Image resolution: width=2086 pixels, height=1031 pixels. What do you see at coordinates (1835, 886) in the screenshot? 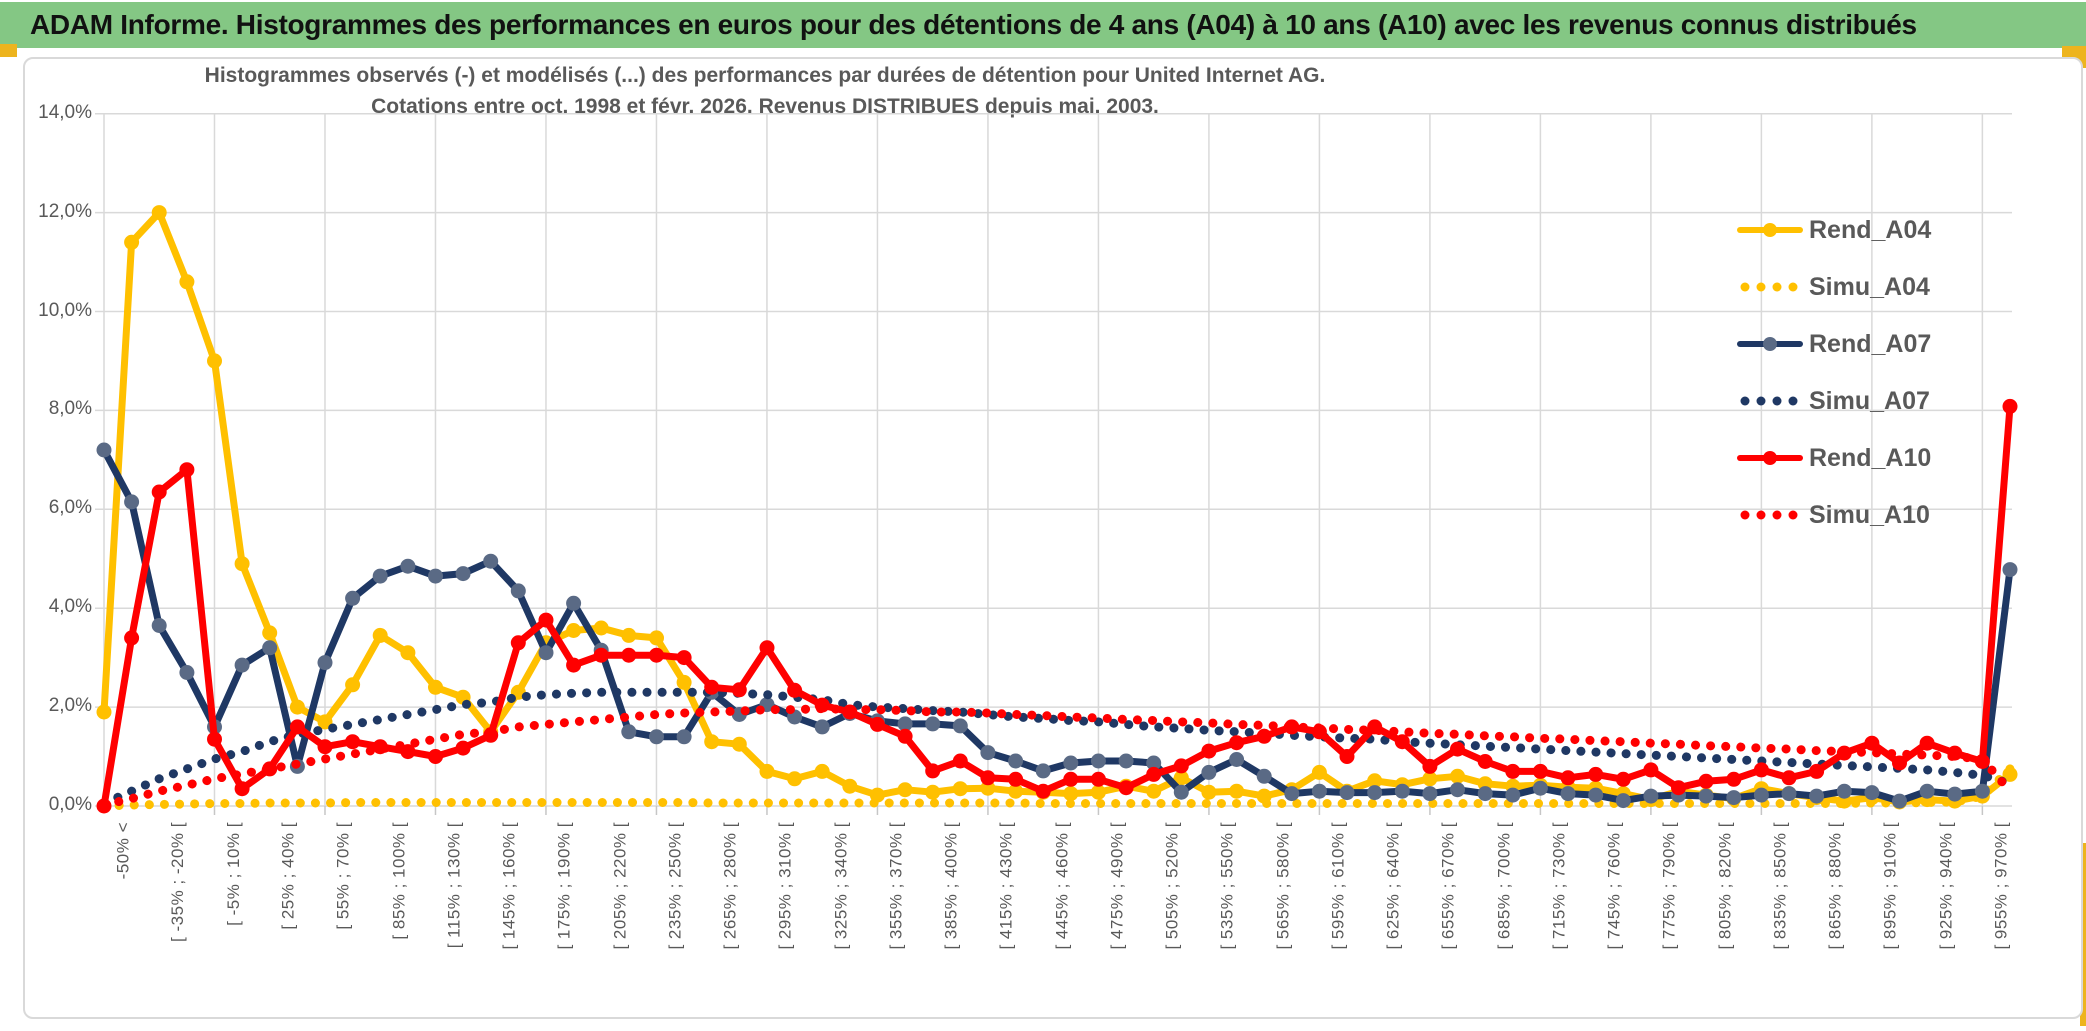
I see `x-tick-label: [ 865% ; 880% [` at bounding box center [1835, 886].